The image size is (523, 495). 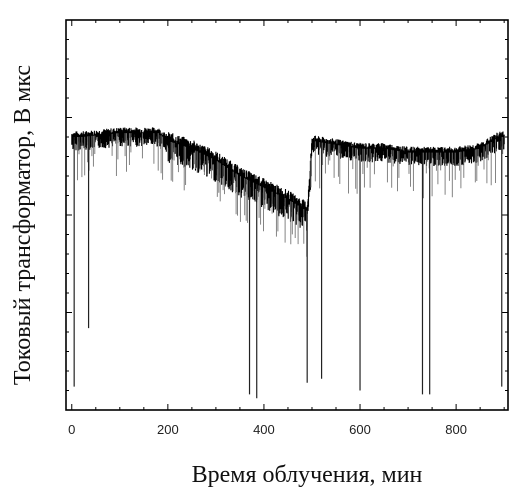 I want to click on y-axis-label: Токовый трансформатор, В мкс, so click(x=23, y=225).